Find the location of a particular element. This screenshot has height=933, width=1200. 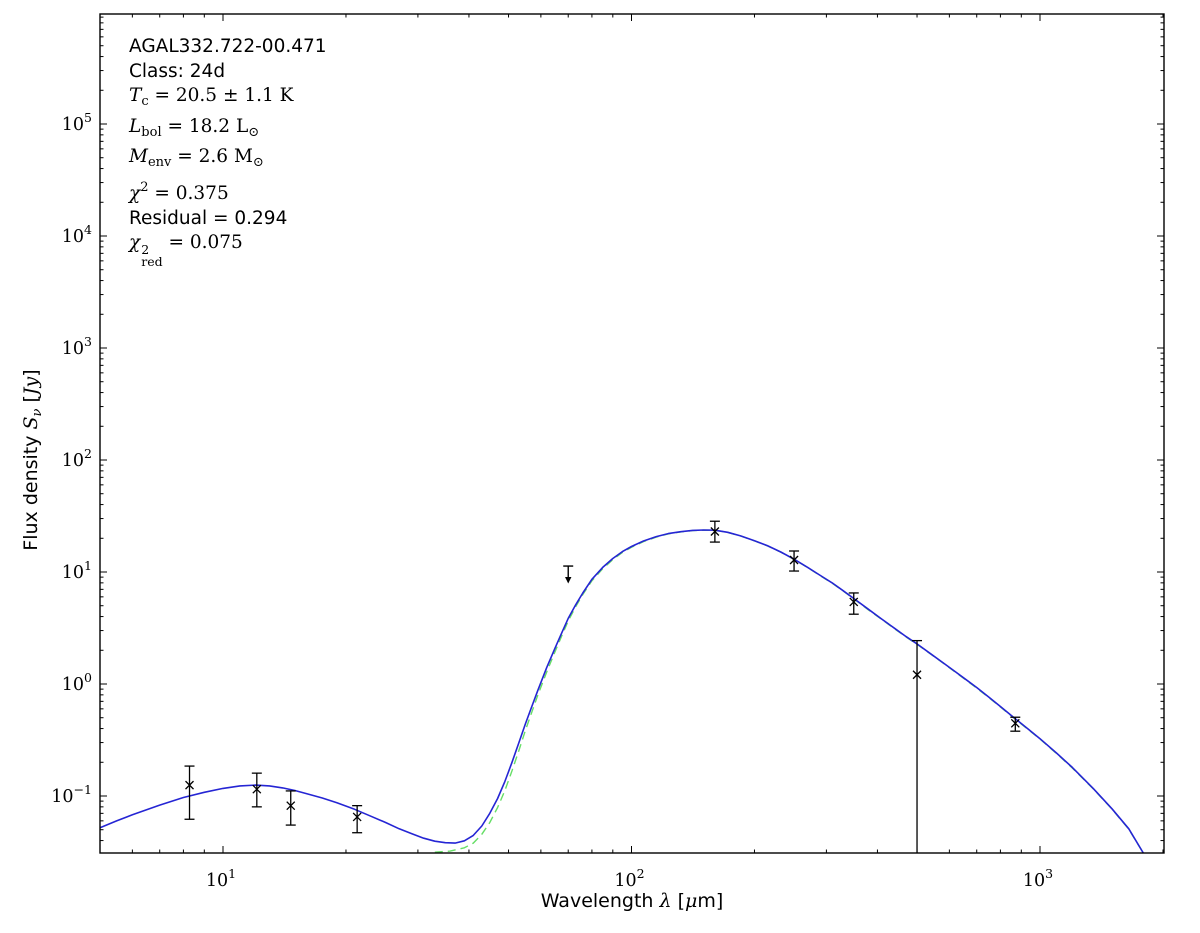

dust-temperature: Tc = 20.5 ± 1.1 K is located at coordinates (211, 97).